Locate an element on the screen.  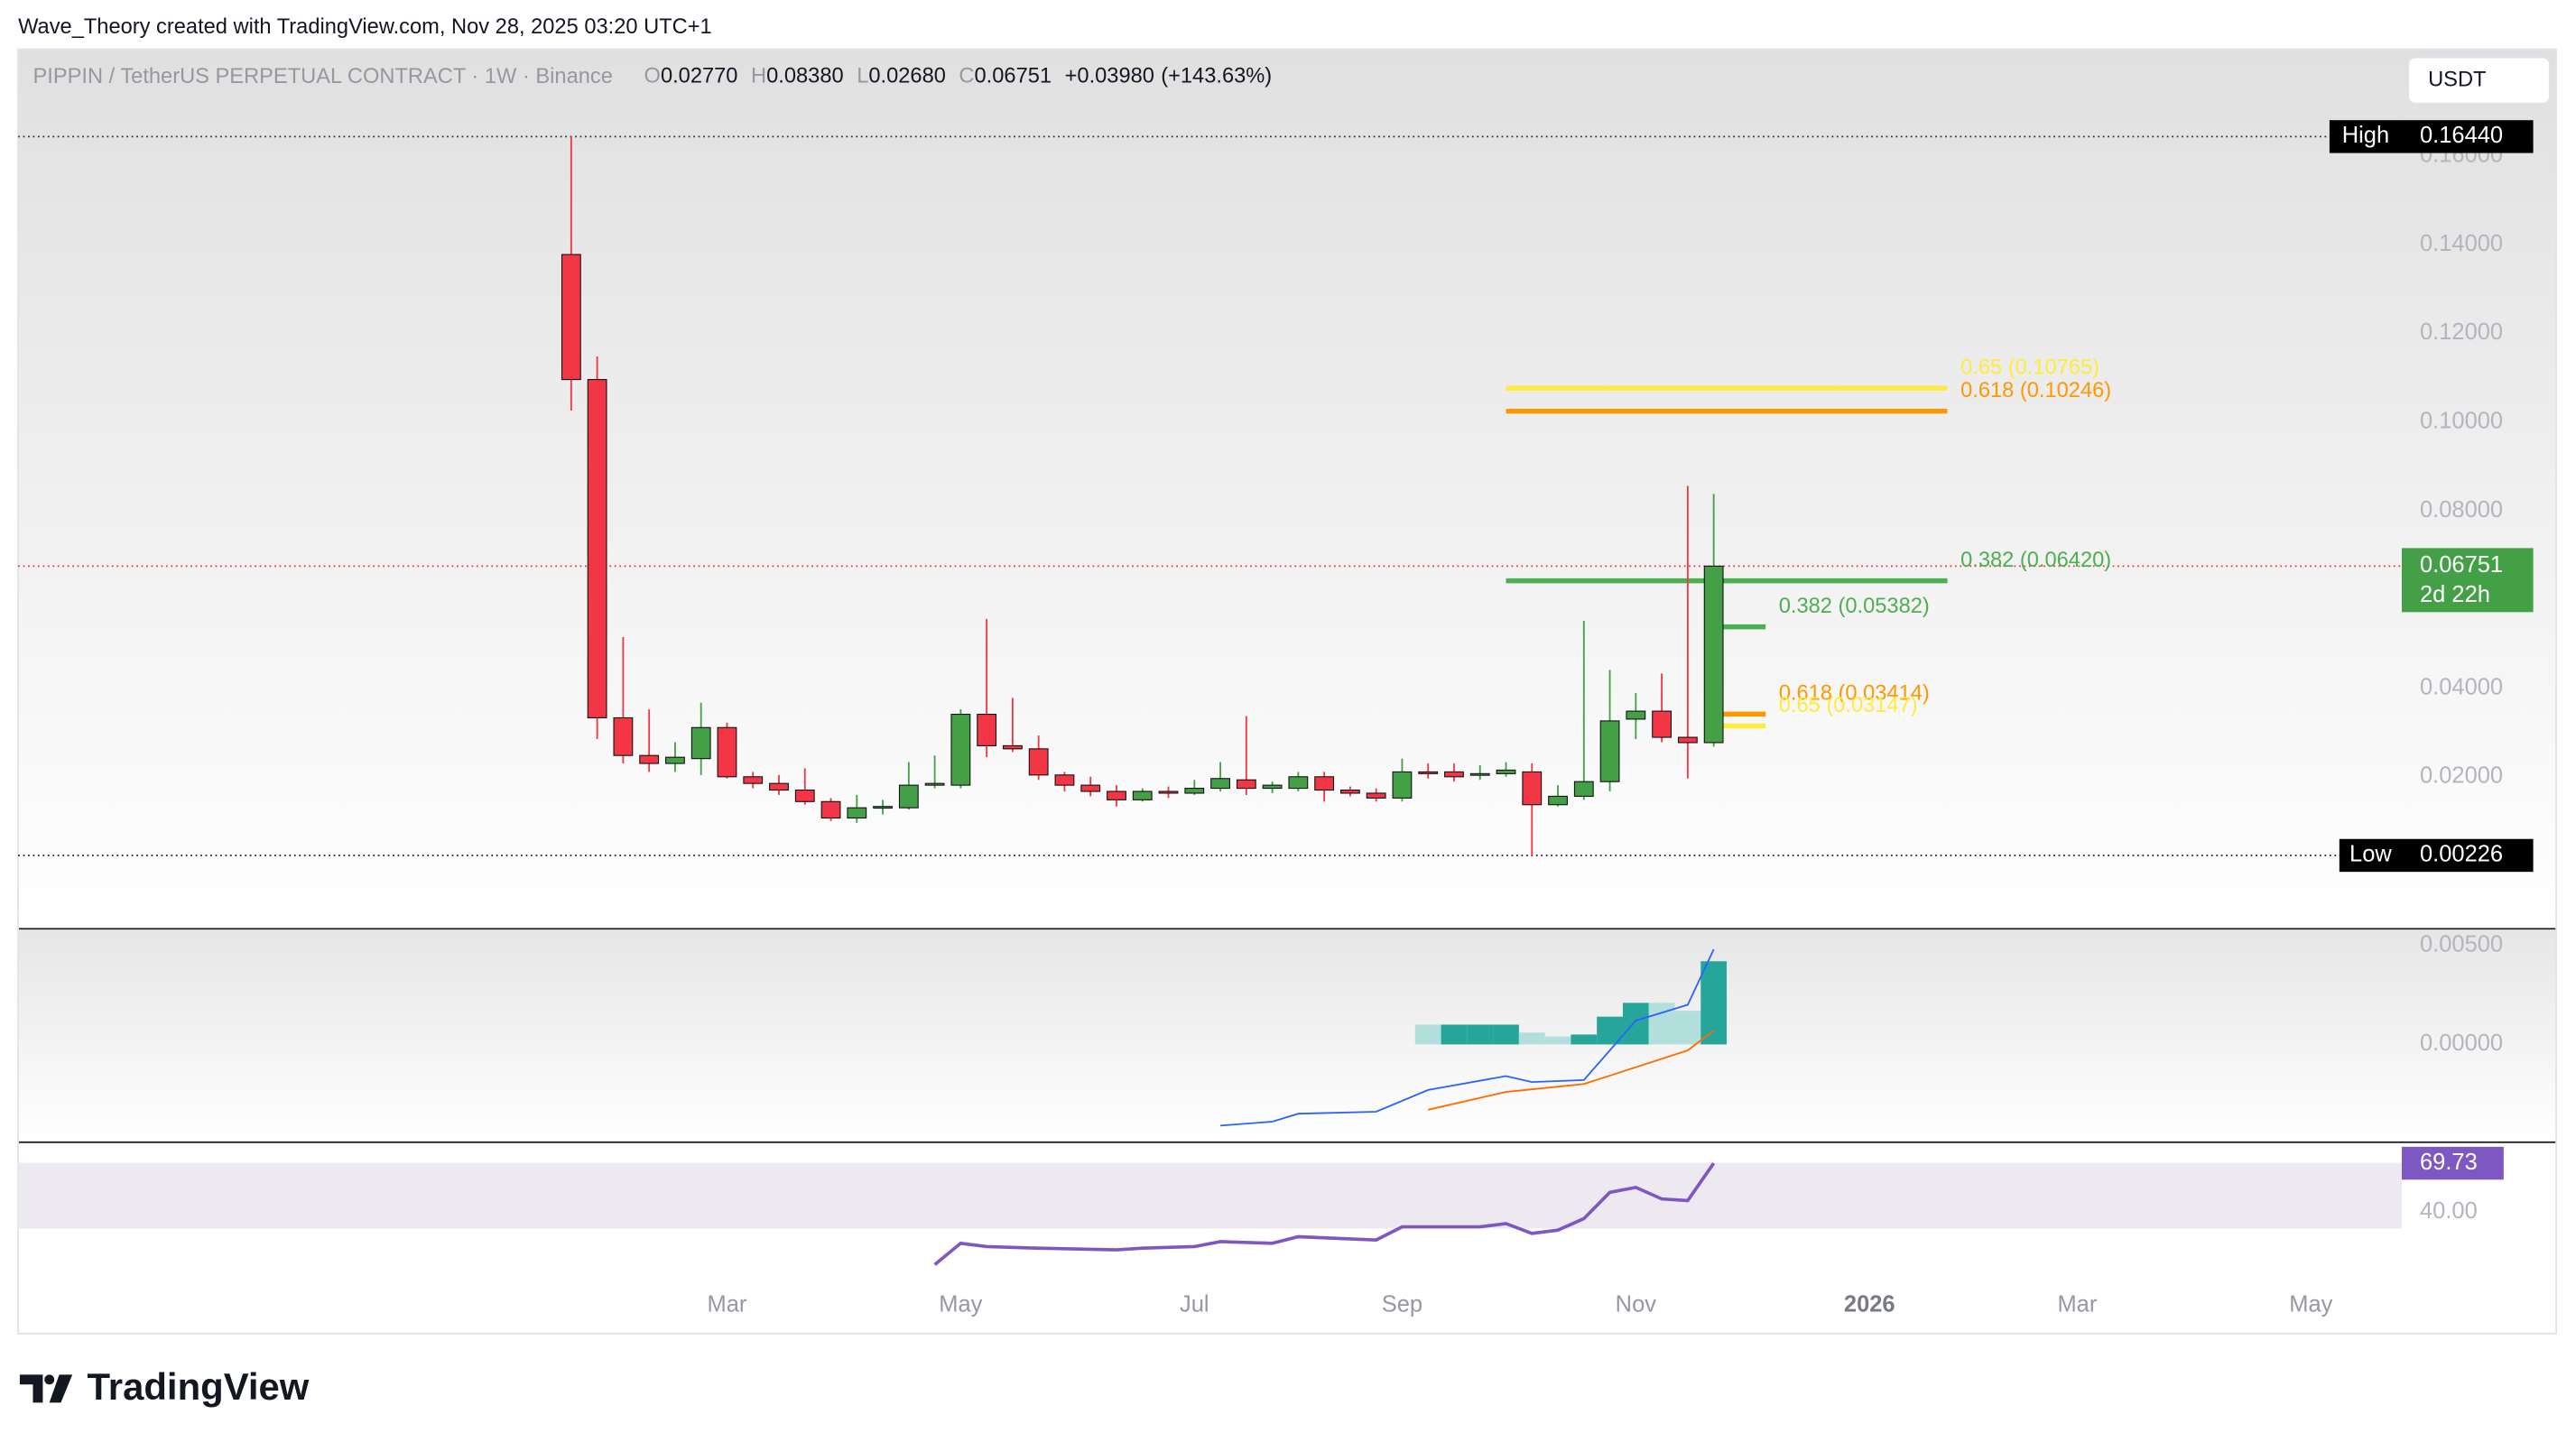
low-value-box is located at coordinates (2467, 855).